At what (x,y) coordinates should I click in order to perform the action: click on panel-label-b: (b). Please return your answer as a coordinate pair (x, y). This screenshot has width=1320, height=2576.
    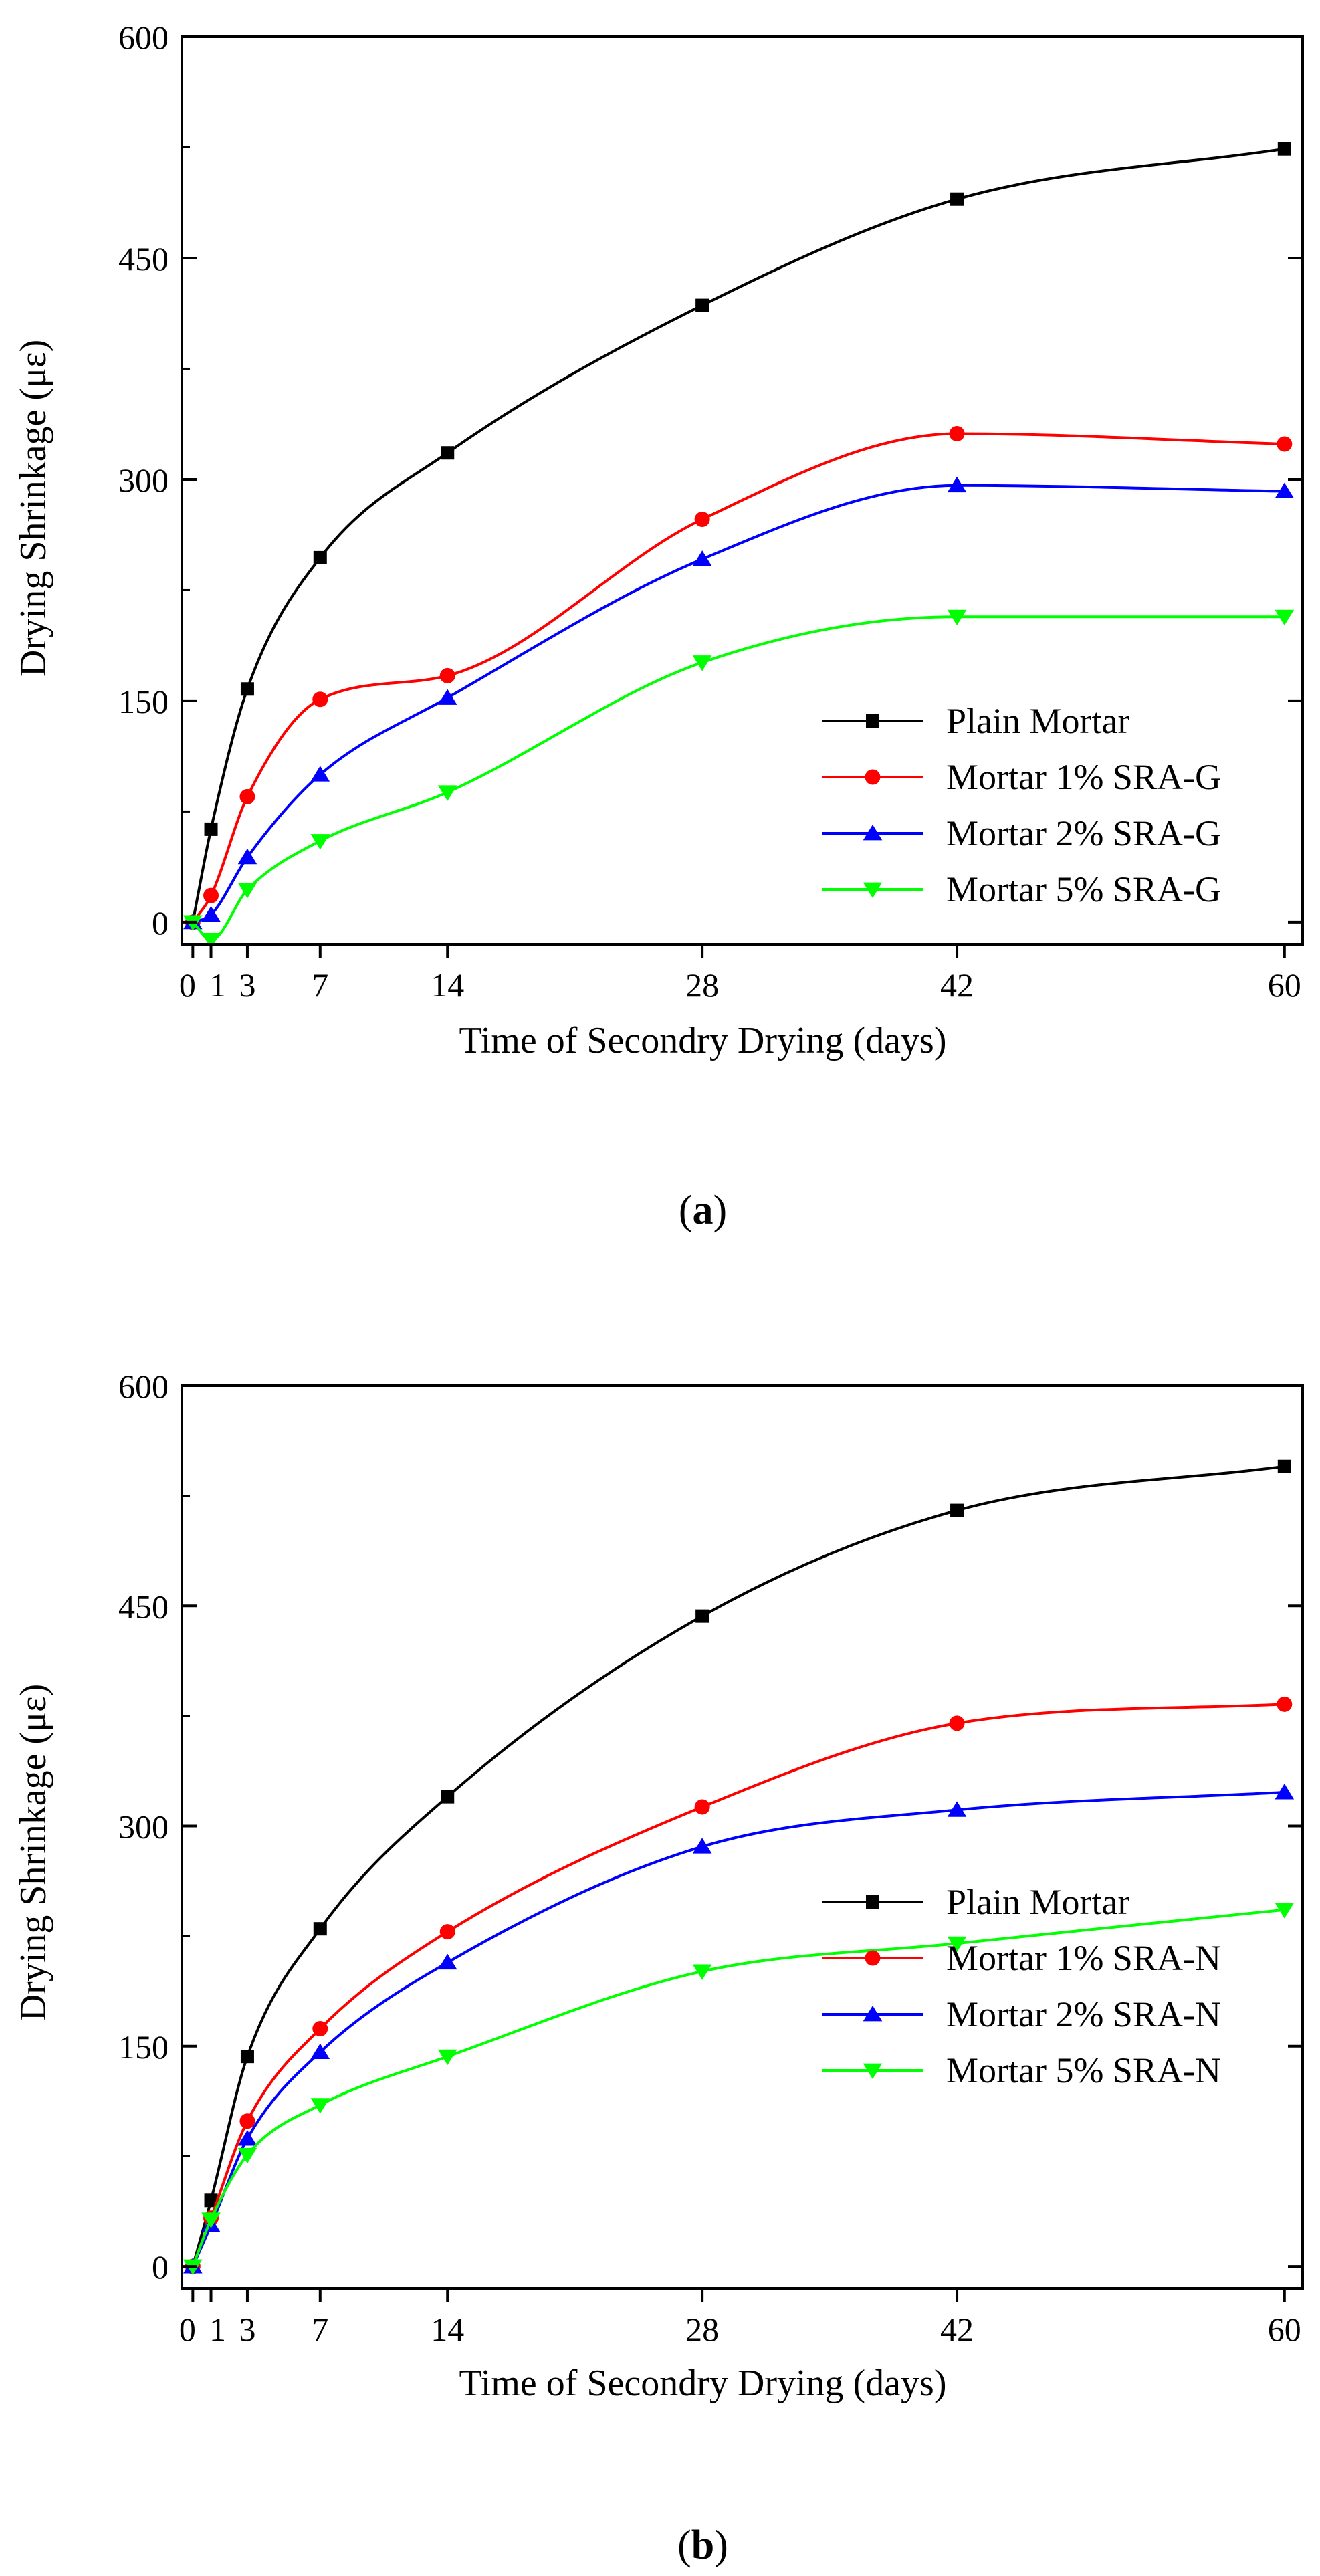
    Looking at the image, I should click on (702, 2545).